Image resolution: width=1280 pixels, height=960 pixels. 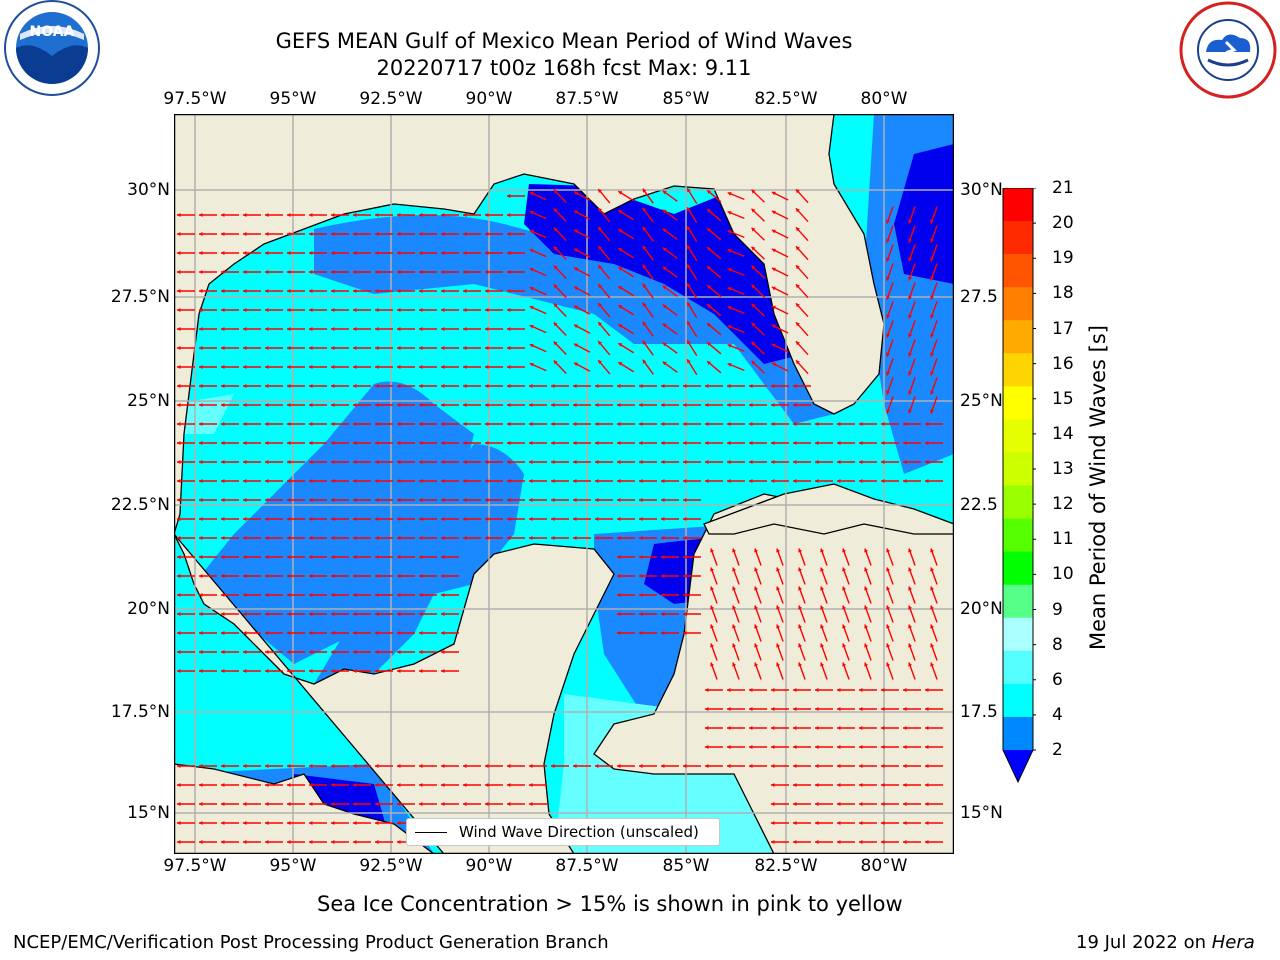 I want to click on colorbar-tick: 4, so click(x=1057, y=714).